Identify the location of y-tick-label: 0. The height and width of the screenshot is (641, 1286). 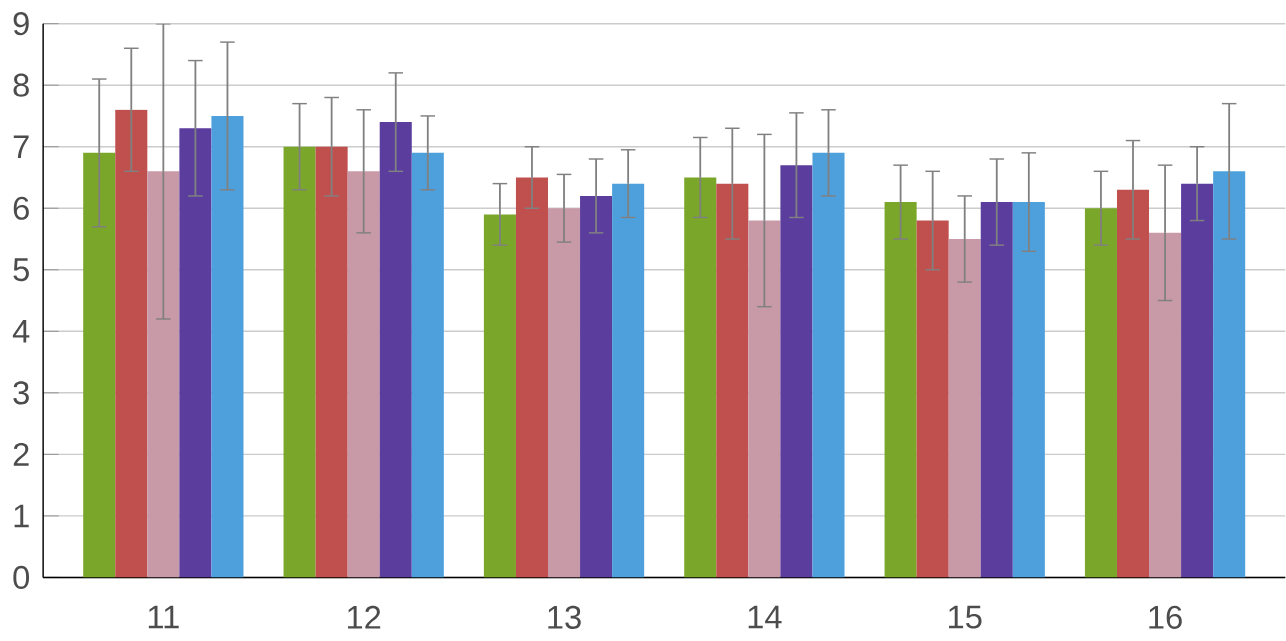
(21, 577).